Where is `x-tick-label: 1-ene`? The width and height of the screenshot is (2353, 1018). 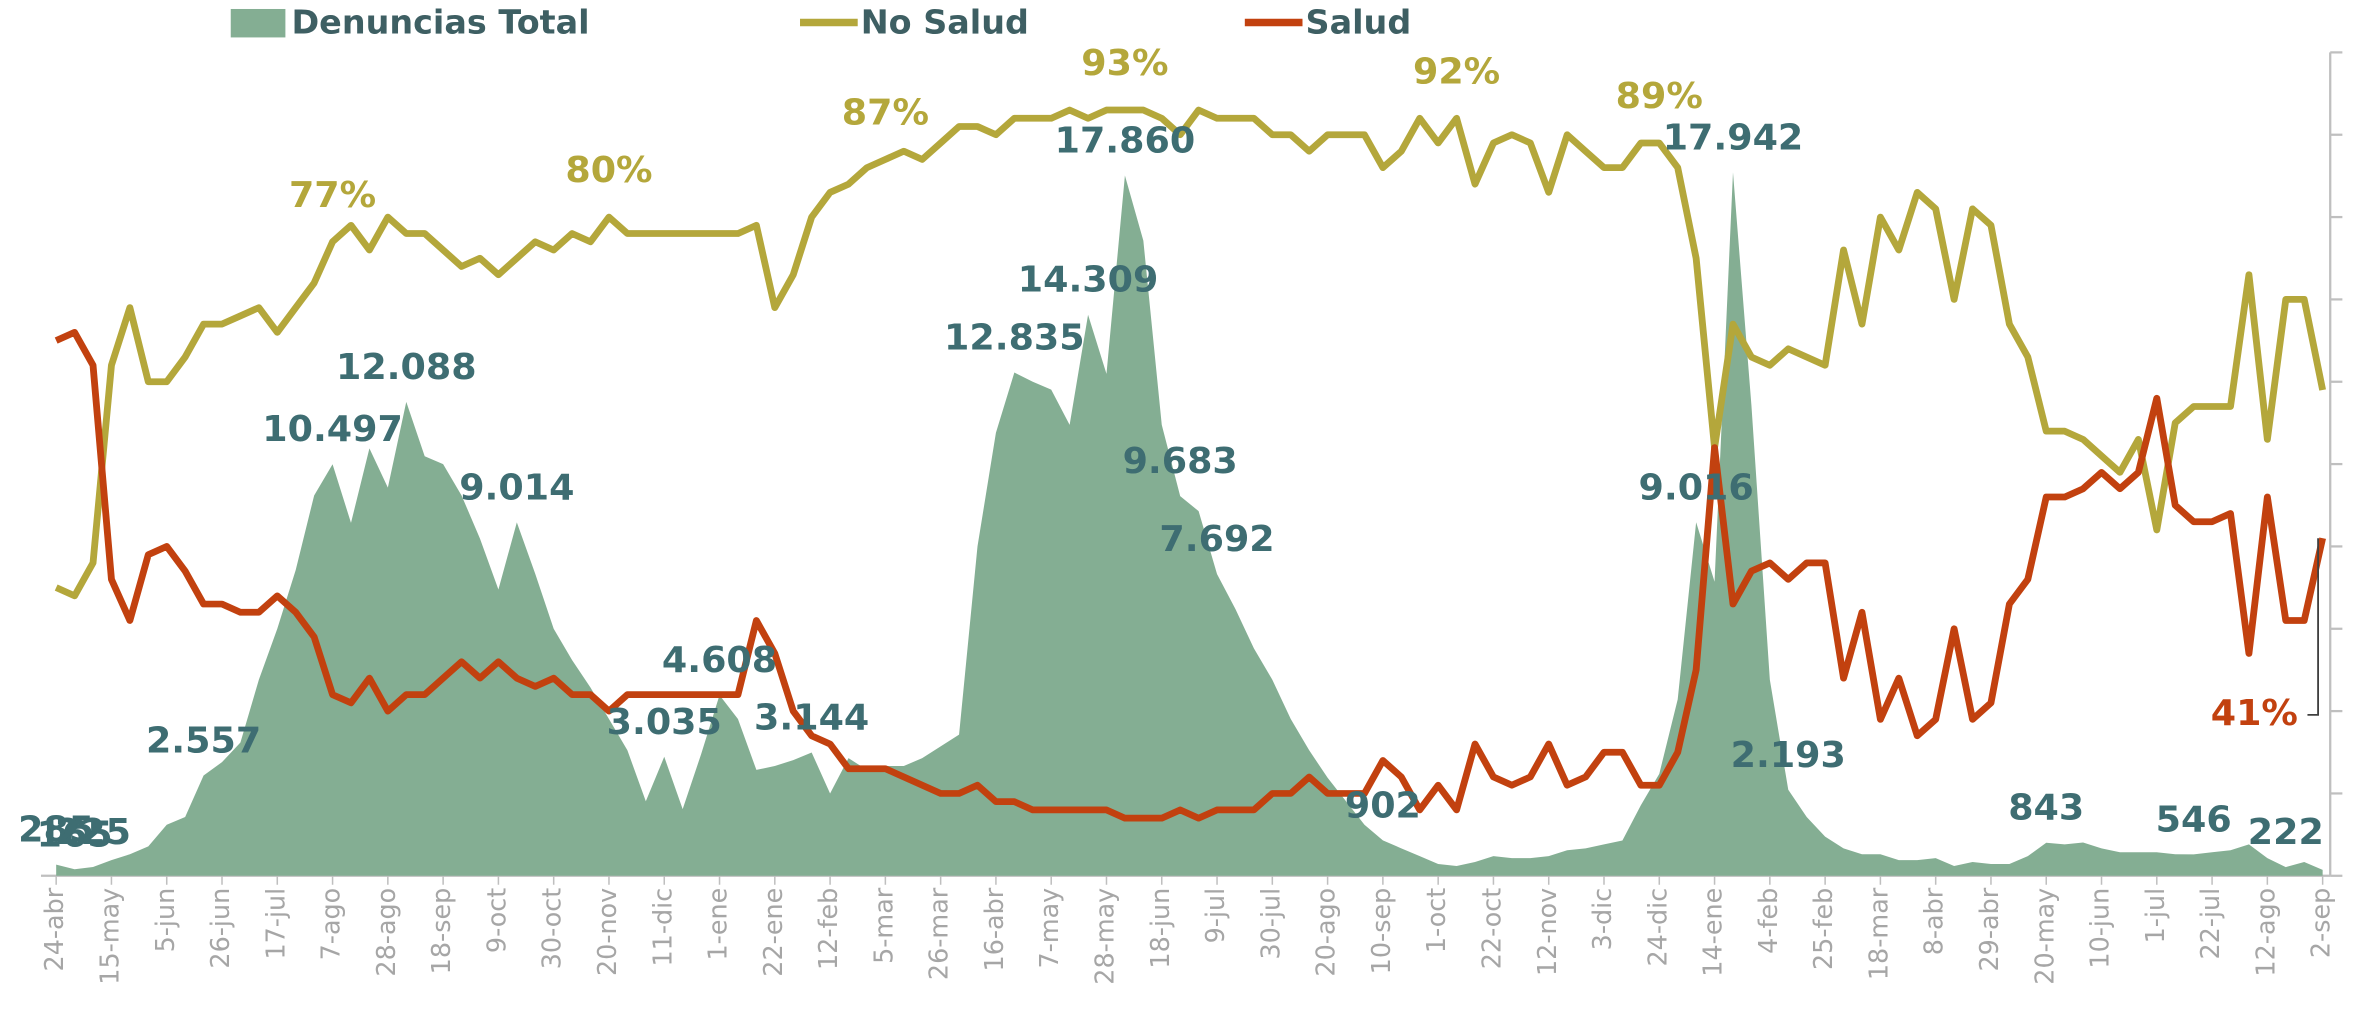 x-tick-label: 1-ene is located at coordinates (718, 924).